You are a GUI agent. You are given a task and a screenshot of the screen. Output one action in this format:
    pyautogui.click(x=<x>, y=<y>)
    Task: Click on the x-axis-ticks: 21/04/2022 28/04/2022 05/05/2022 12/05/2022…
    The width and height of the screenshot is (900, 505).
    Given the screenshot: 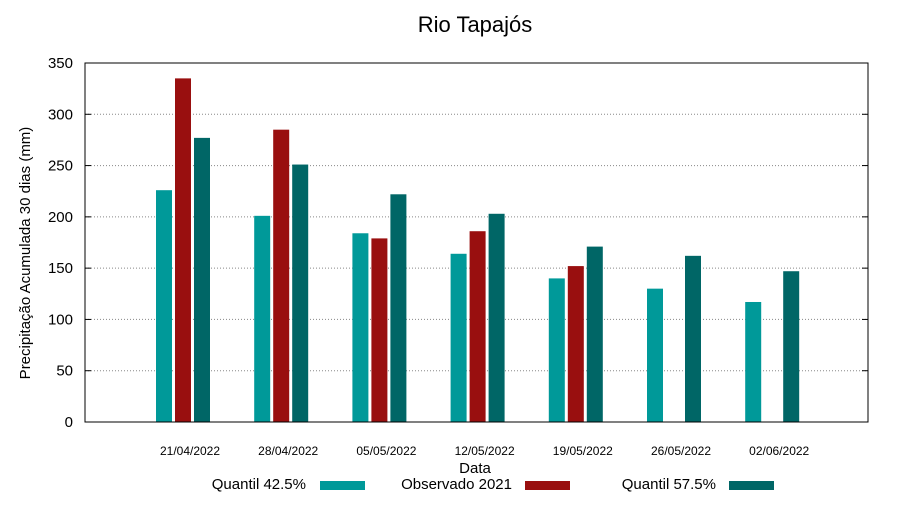 What is the action you would take?
    pyautogui.click(x=485, y=451)
    